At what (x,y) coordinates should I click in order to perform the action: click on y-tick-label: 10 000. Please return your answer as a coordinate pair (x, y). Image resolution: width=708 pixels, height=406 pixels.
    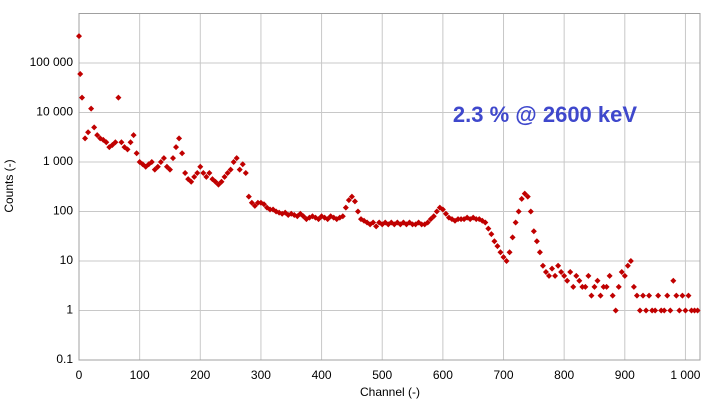
    Looking at the image, I should click on (54, 112).